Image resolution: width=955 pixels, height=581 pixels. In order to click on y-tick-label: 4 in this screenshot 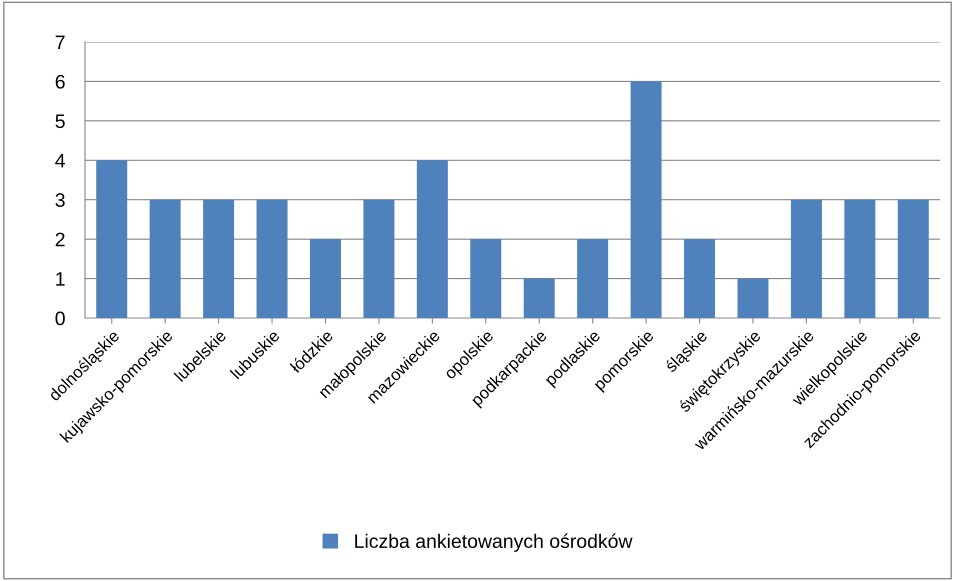, I will do `click(60, 161)`.